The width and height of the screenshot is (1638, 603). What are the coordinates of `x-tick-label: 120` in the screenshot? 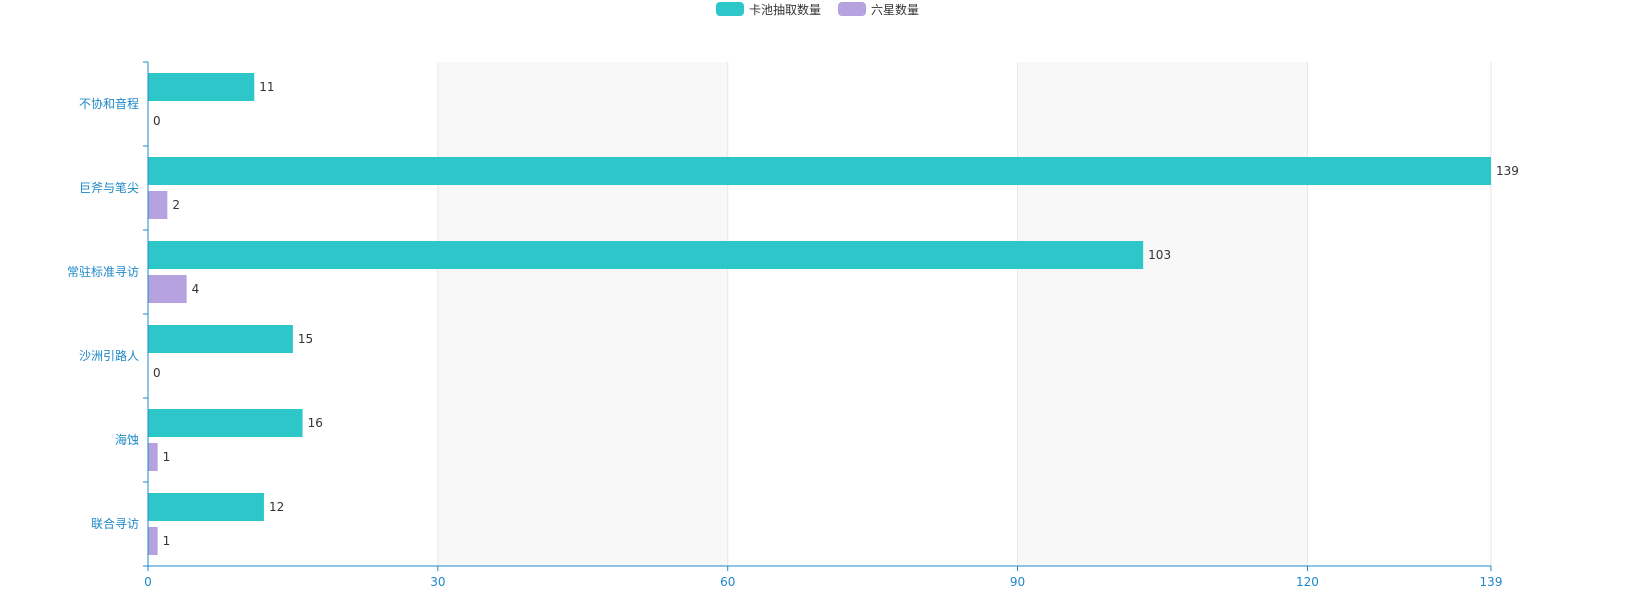 It's located at (1307, 582).